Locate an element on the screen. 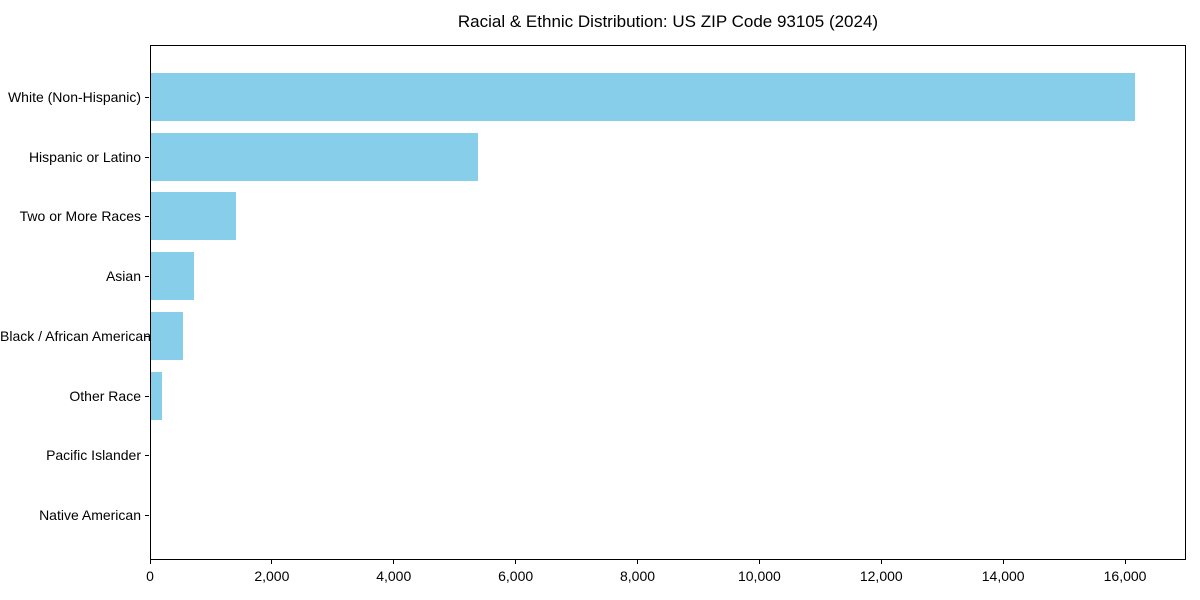 Image resolution: width=1200 pixels, height=600 pixels. x-tick-label: 6,000 is located at coordinates (516, 576).